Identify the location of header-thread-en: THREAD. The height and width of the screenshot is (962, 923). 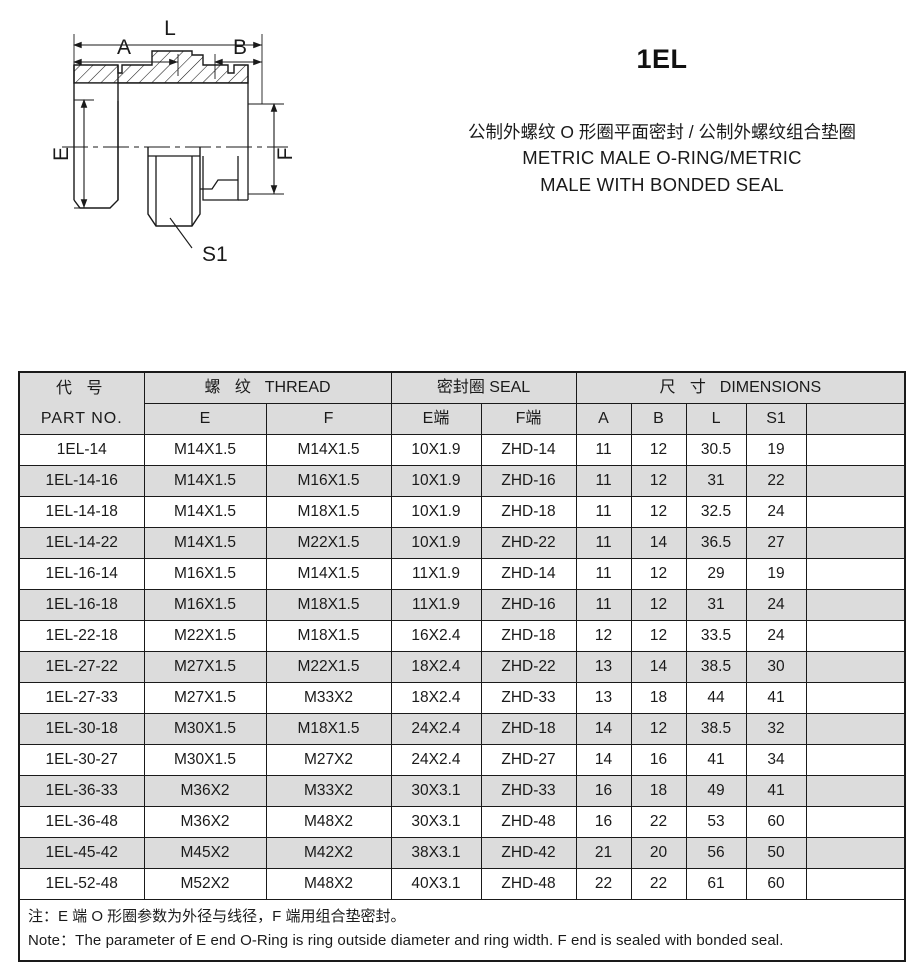
(297, 387).